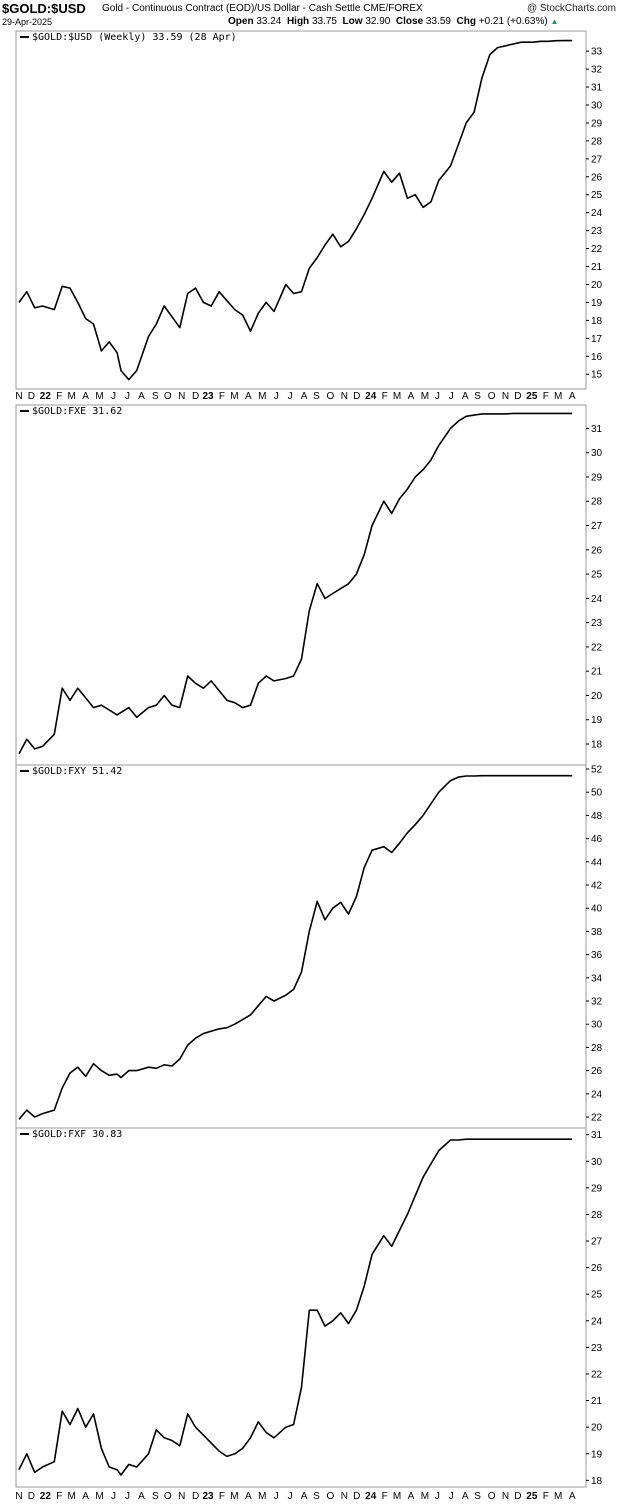  I want to click on y-tick-label: 19, so click(597, 720).